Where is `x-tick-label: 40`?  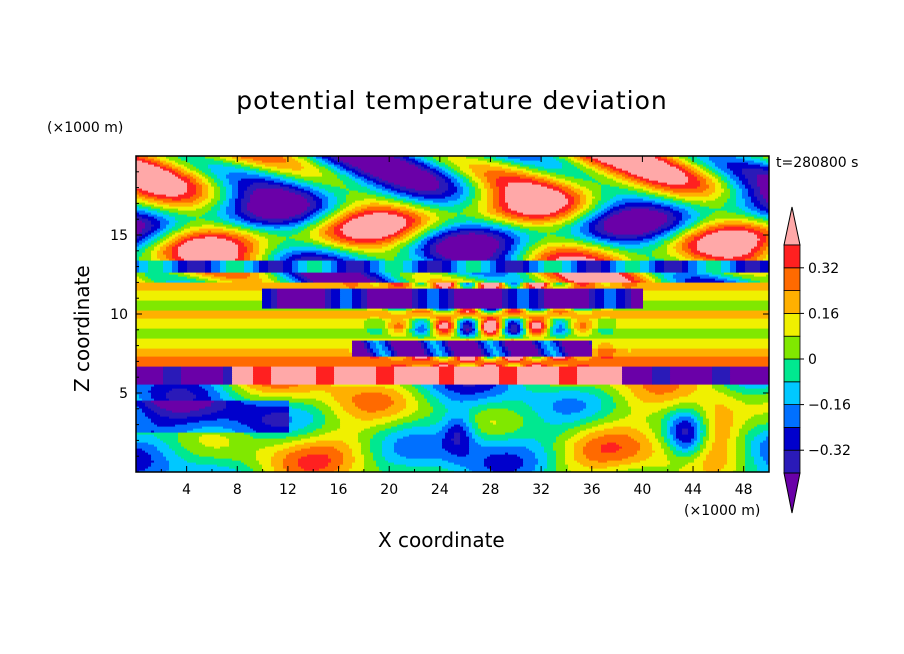
x-tick-label: 40 is located at coordinates (642, 490).